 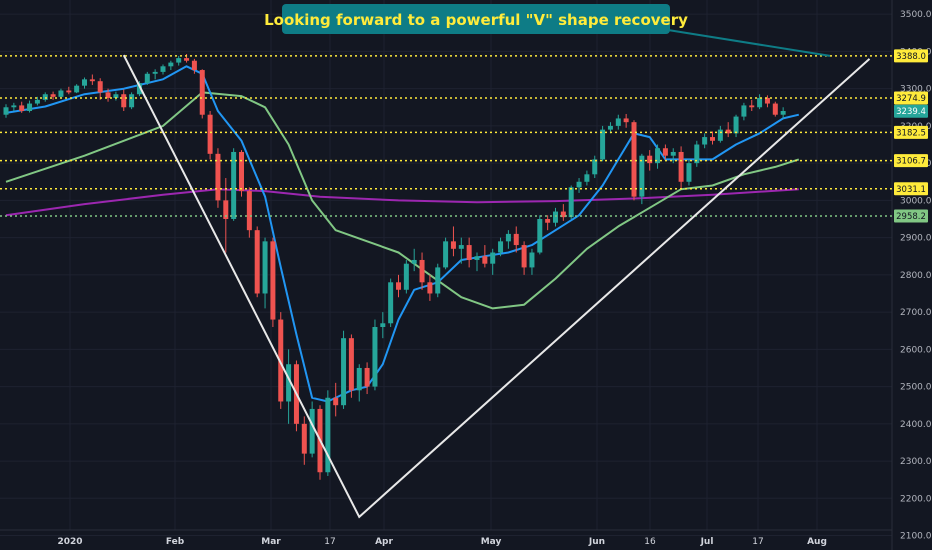 I want to click on time-axis: 2020 Feb Mar 17 Apr May Jun 16 Jul 17 Aug, so click(x=441, y=542).